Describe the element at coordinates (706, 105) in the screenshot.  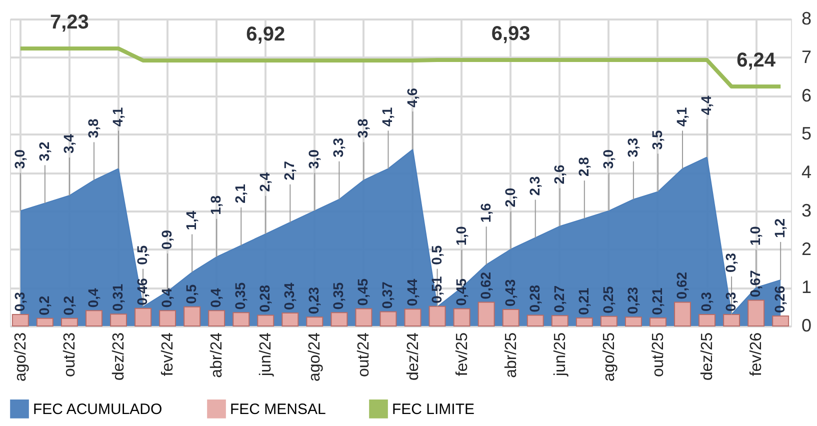
I see `data-label: 4,4` at that location.